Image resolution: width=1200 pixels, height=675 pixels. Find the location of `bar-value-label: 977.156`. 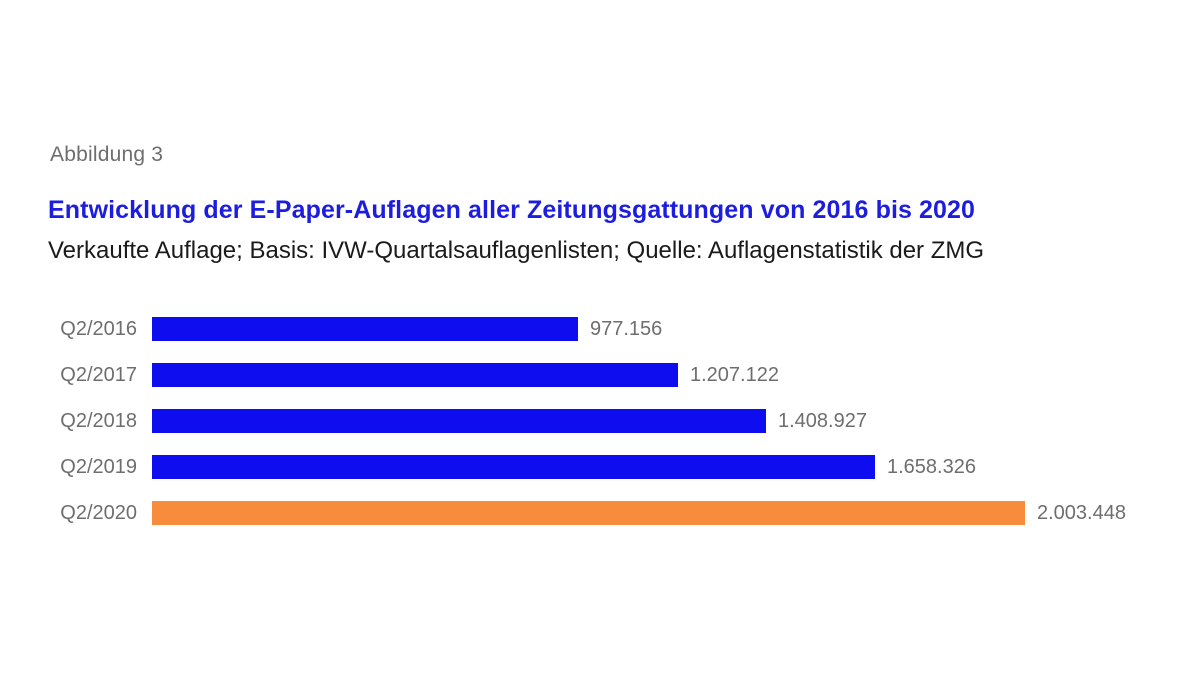

bar-value-label: 977.156 is located at coordinates (626, 328).